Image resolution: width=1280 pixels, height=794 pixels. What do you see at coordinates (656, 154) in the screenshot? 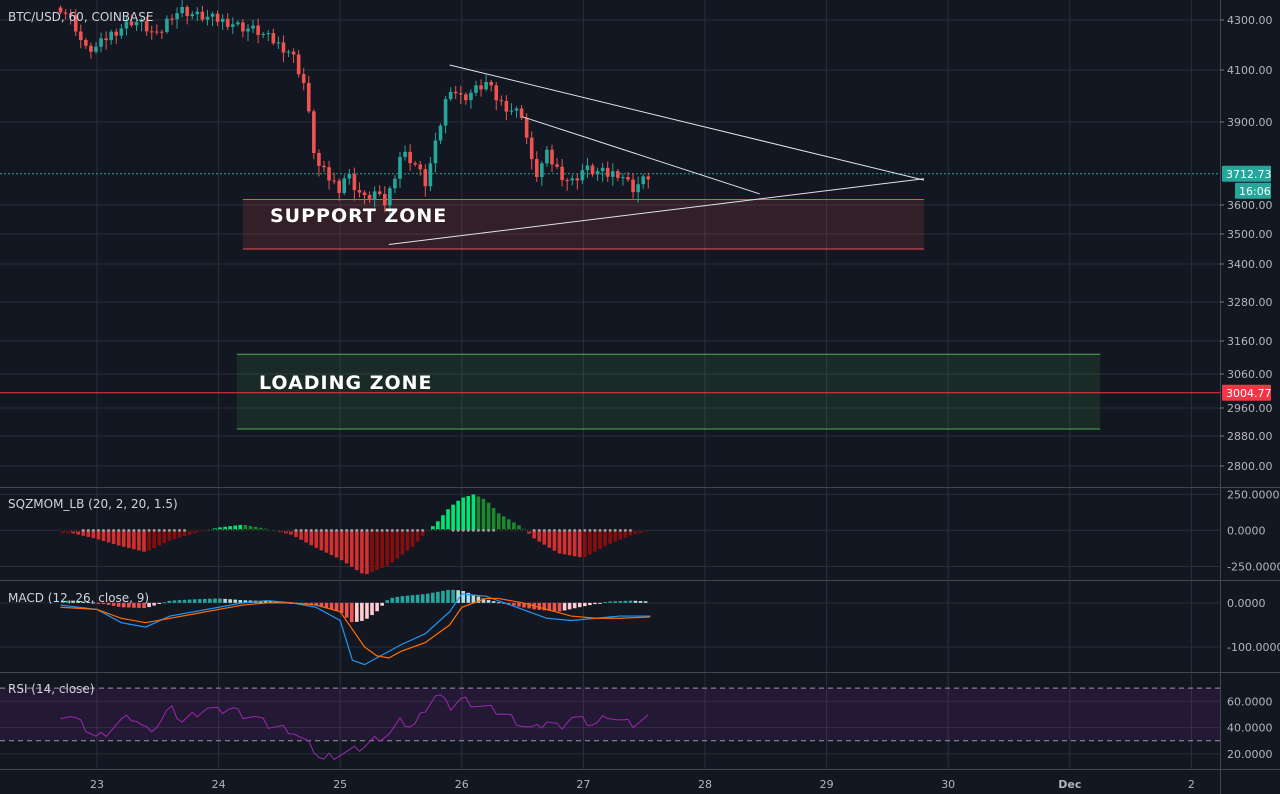
I see `trendlines` at bounding box center [656, 154].